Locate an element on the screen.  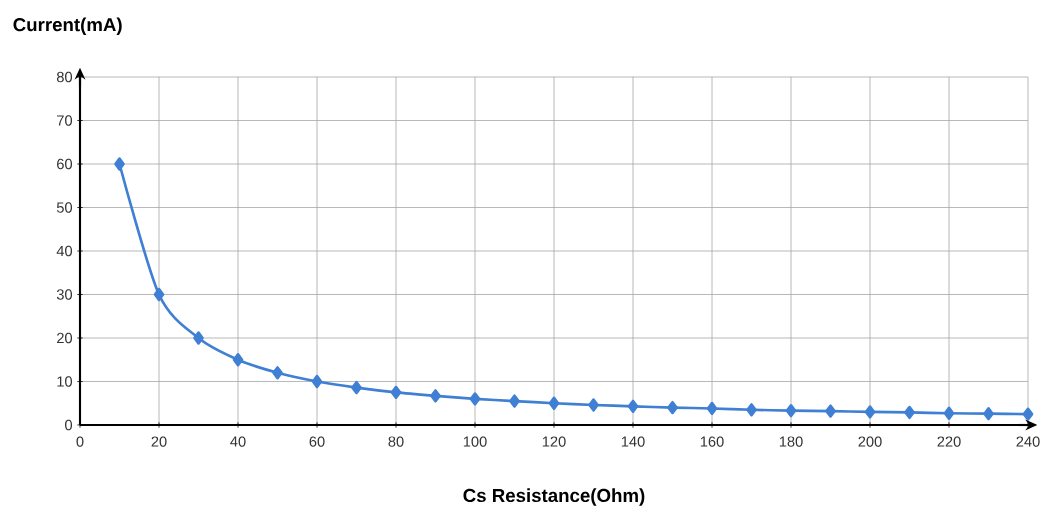
y-tick-label: 20 is located at coordinates (65, 338).